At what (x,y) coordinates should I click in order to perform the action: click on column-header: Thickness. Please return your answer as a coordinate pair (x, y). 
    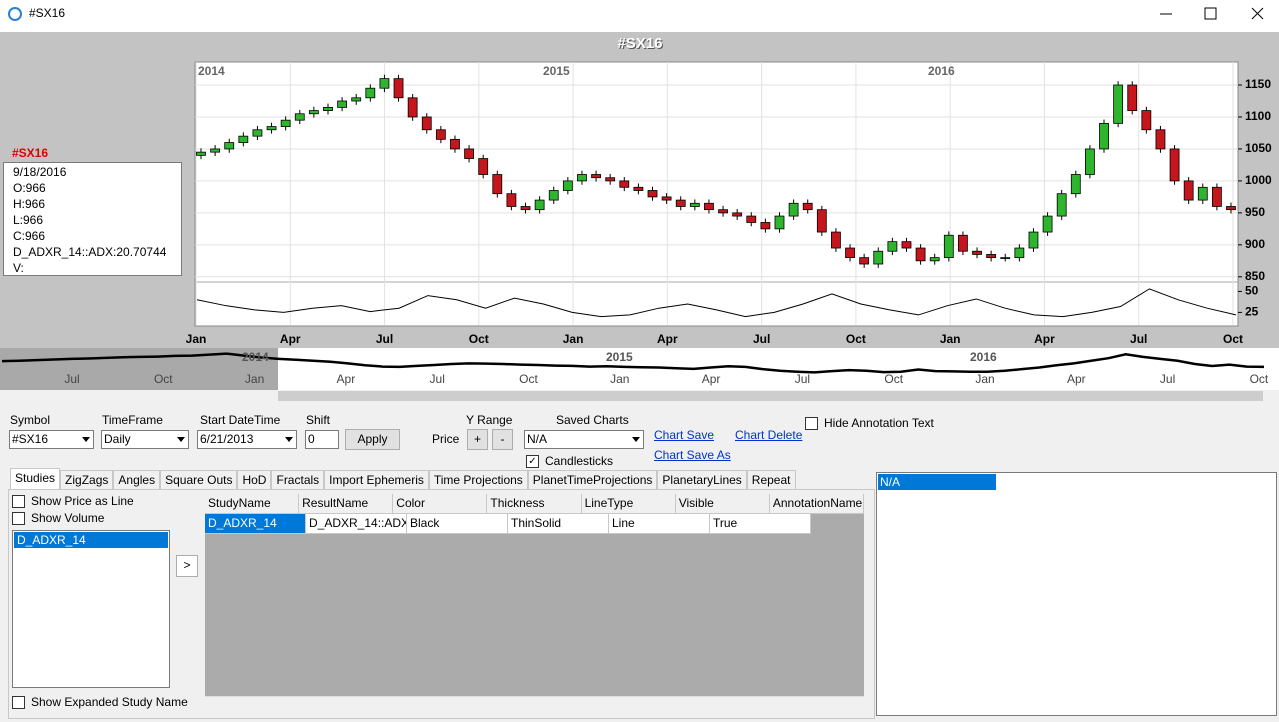
    Looking at the image, I should click on (534, 504).